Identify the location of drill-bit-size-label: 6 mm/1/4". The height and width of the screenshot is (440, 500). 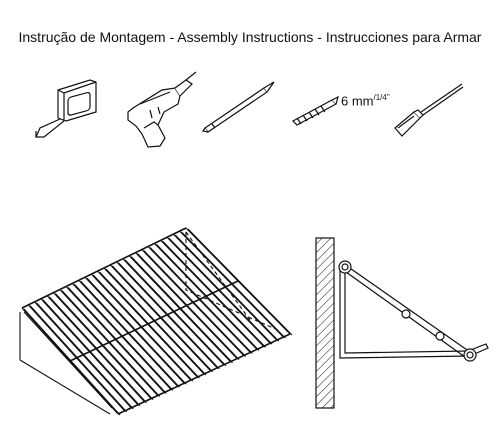
(365, 100).